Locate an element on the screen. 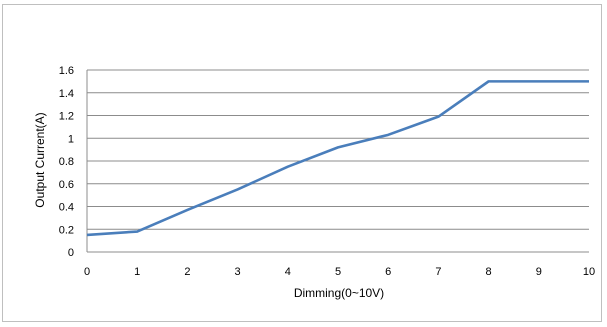 The width and height of the screenshot is (607, 327). y-tick-label: 1.2 is located at coordinates (66, 117).